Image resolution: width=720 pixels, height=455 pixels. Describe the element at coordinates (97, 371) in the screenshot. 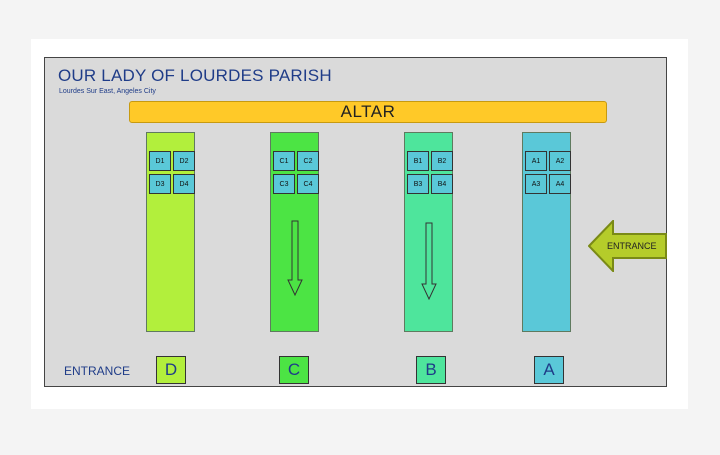

I see `bottom-entrance-label: ENTRANCE` at that location.